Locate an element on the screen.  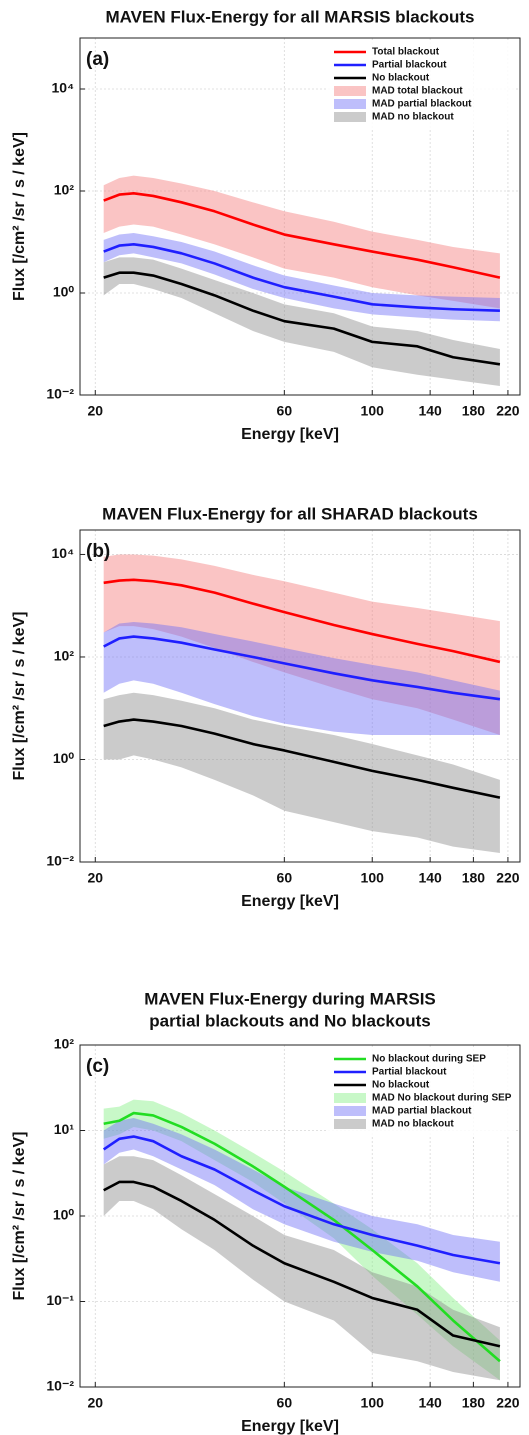
legend-label: MAD total blackout is located at coordinates (417, 91).